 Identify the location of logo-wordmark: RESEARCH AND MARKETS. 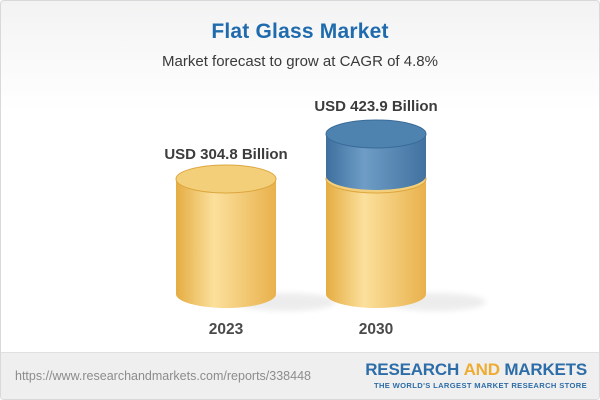
(476, 370).